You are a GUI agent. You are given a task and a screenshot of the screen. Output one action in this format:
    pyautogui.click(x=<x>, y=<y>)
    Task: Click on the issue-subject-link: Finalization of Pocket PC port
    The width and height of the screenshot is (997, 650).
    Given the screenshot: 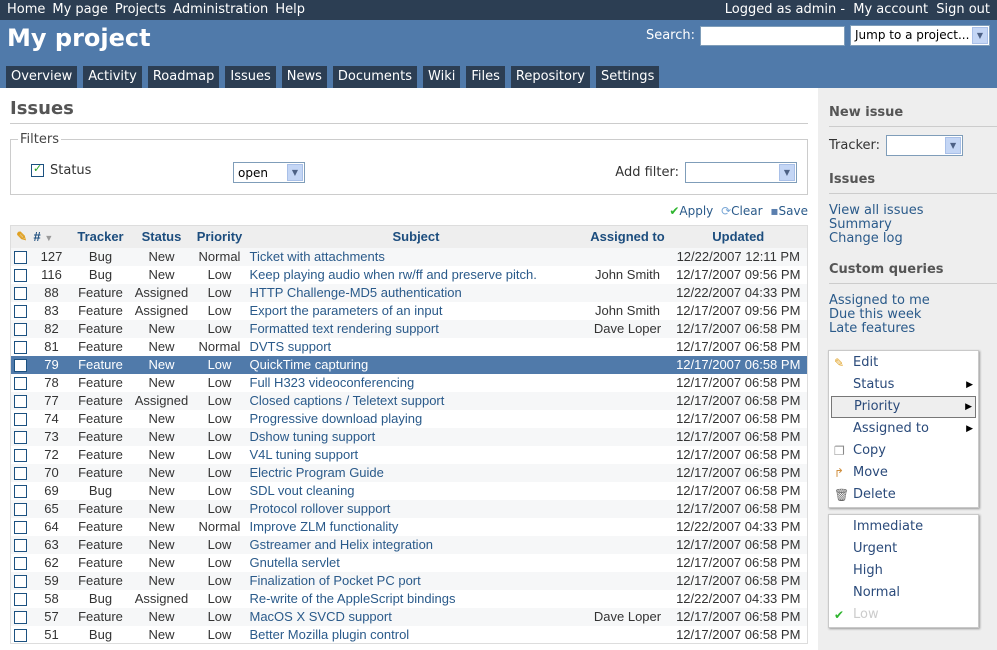 What is the action you would take?
    pyautogui.click(x=335, y=580)
    